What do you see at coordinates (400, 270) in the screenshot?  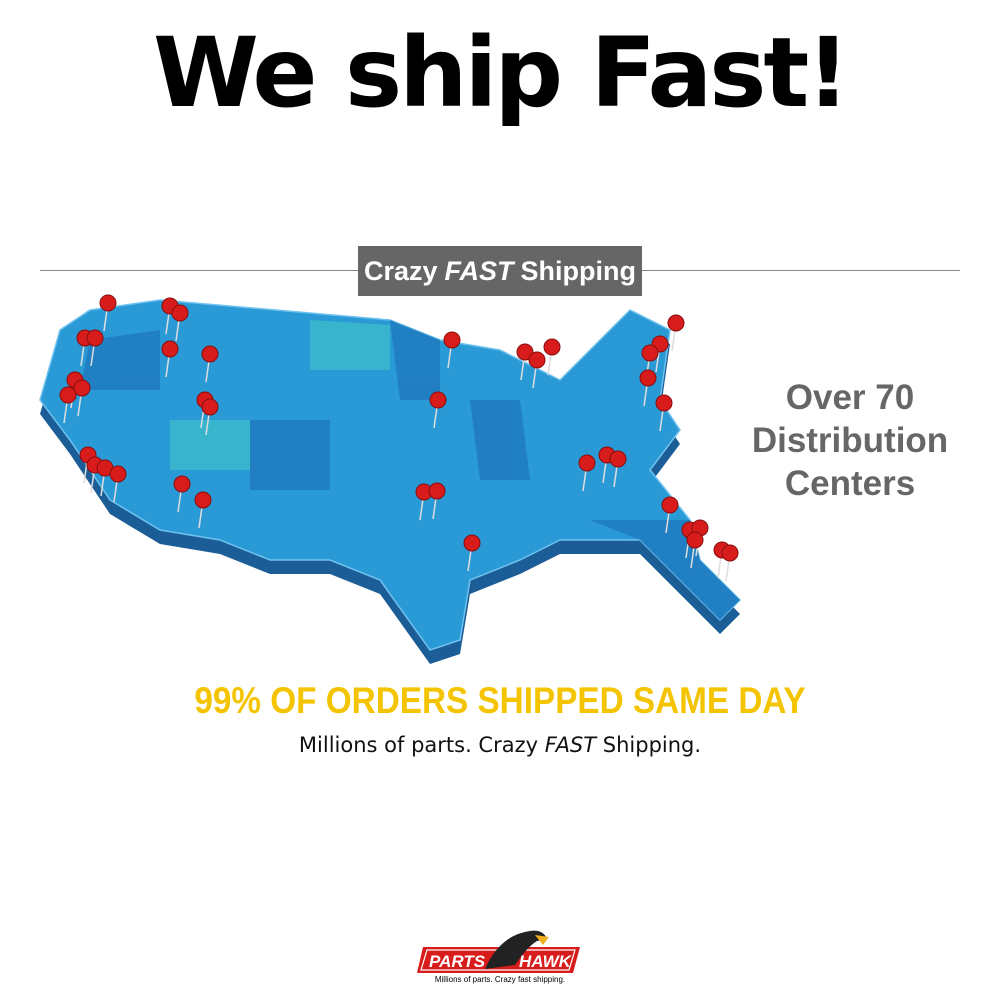 I see `banner-text-1: Crazy` at bounding box center [400, 270].